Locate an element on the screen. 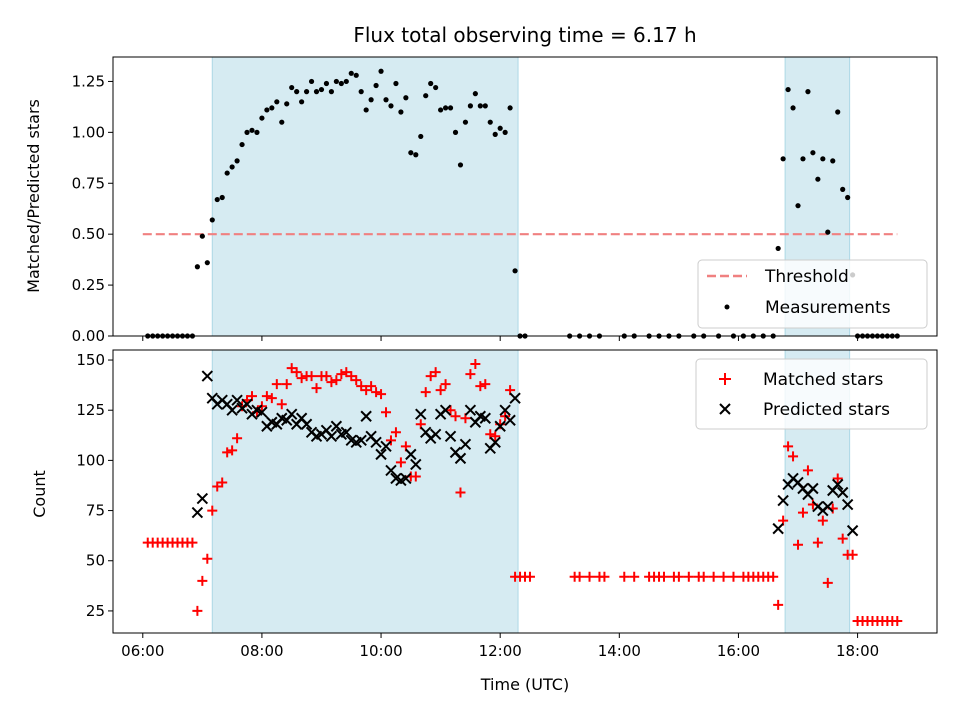  top-y-tick-label: 0.75 is located at coordinates (88, 183).